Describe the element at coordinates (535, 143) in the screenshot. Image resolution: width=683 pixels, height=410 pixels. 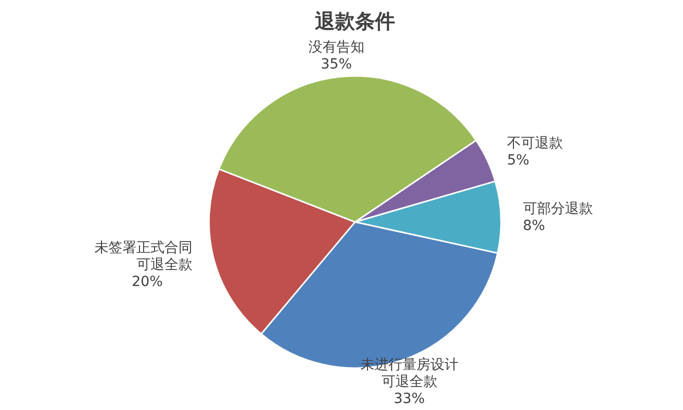
I see `slice-label: 不可退款` at that location.